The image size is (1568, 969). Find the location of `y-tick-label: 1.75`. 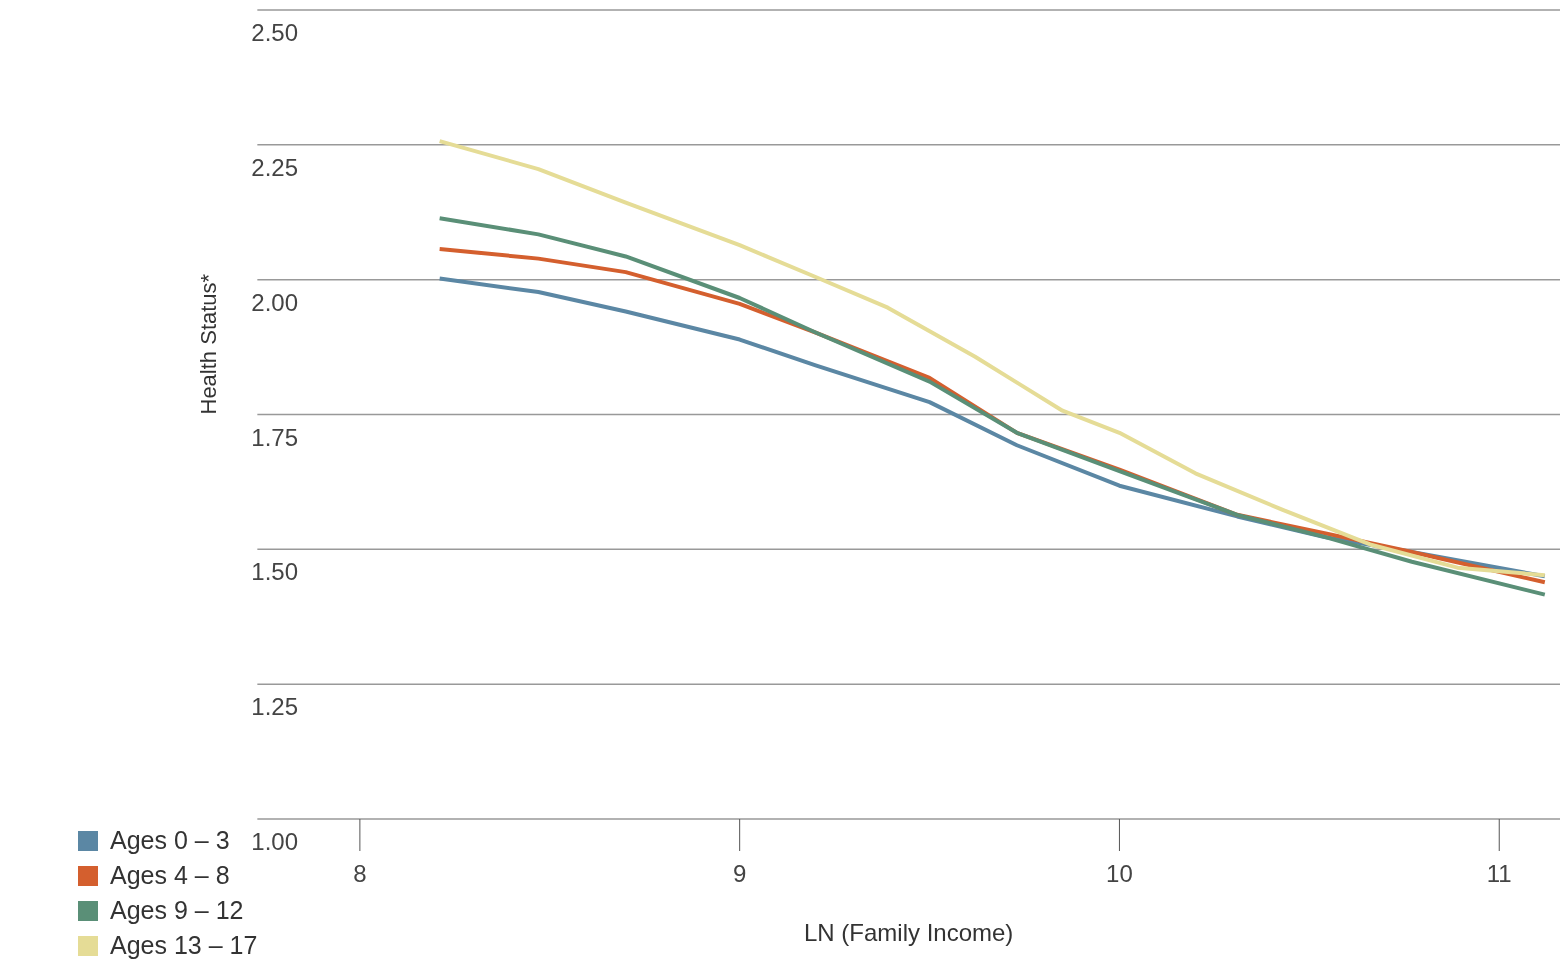

y-tick-label: 1.75 is located at coordinates (275, 437).